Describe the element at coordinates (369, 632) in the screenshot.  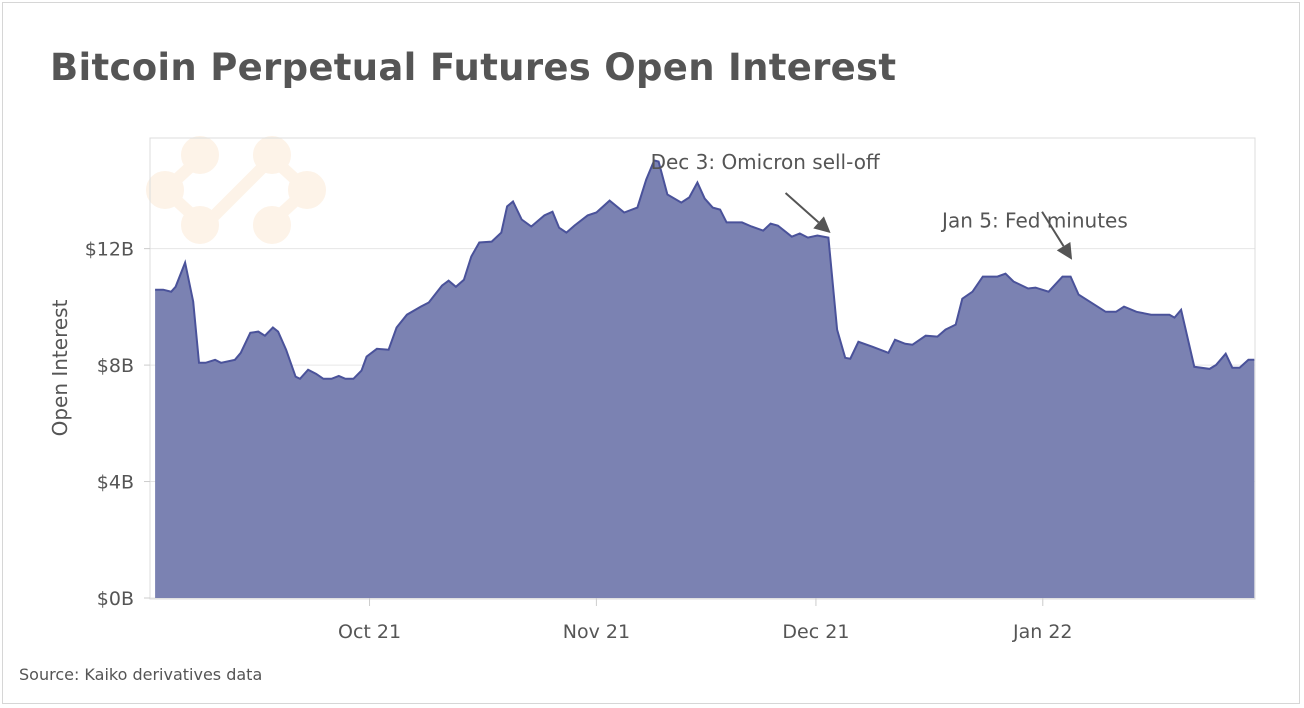
I see `x-tick-label: Oct 21` at that location.